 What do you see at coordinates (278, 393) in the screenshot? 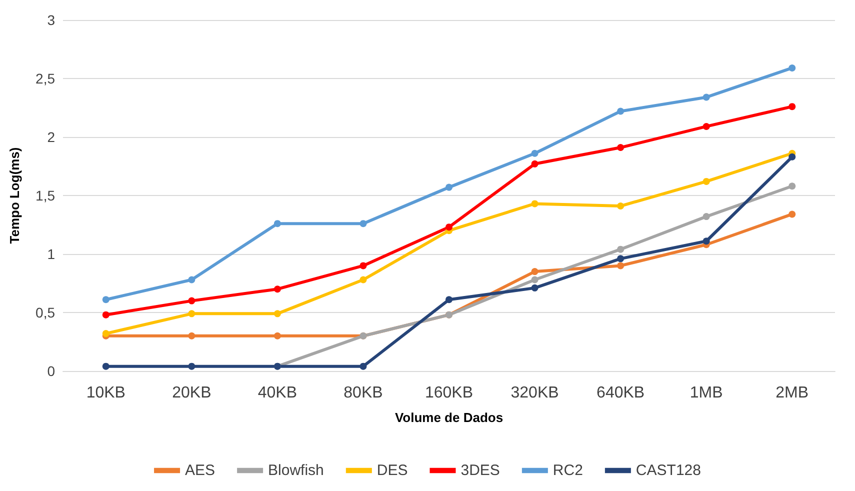
I see `x-tick-label: 40KB` at bounding box center [278, 393].